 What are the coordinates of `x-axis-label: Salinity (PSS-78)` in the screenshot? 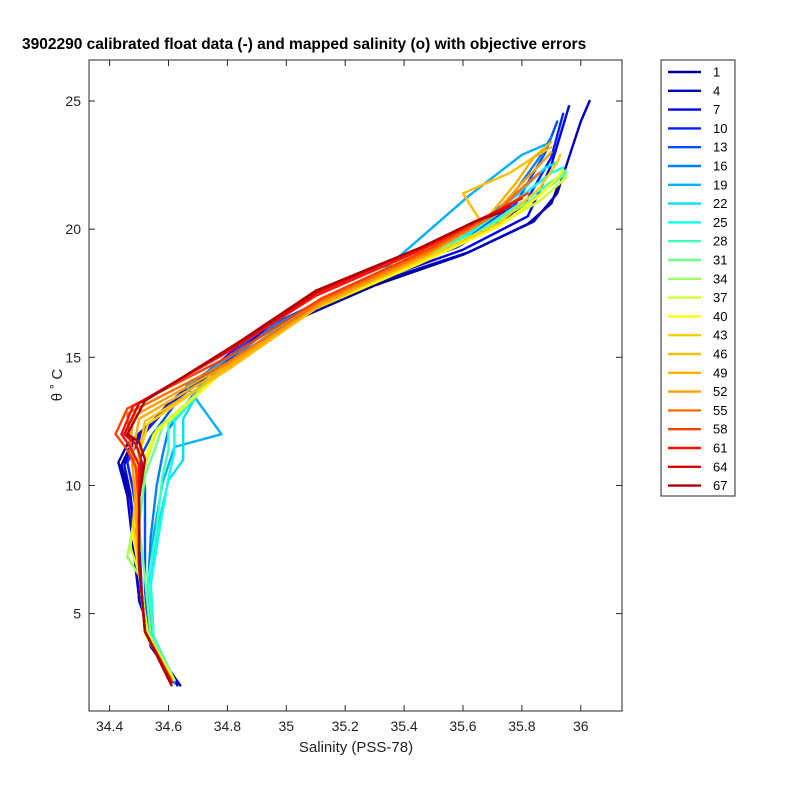 It's located at (356, 747).